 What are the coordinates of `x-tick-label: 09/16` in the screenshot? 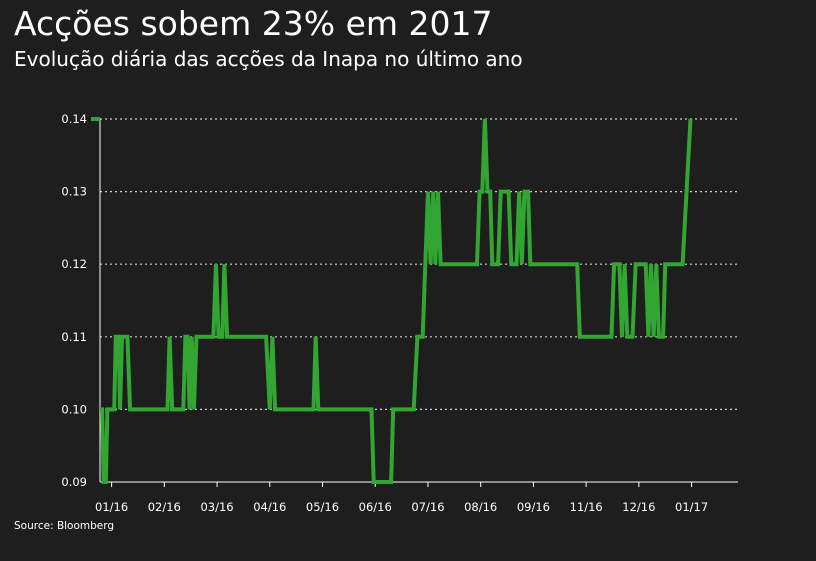 It's located at (533, 507).